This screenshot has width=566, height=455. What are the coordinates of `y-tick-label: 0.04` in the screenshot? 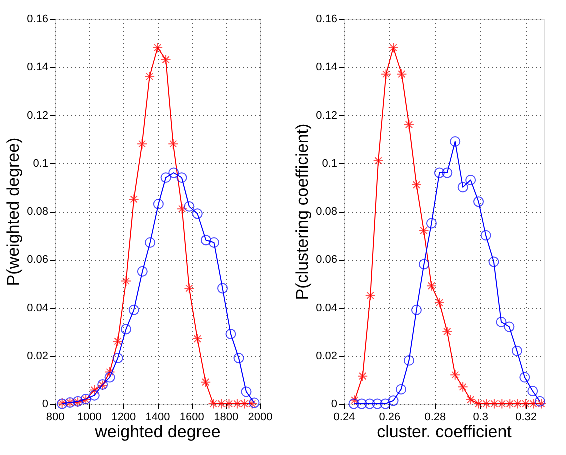 It's located at (37, 308).